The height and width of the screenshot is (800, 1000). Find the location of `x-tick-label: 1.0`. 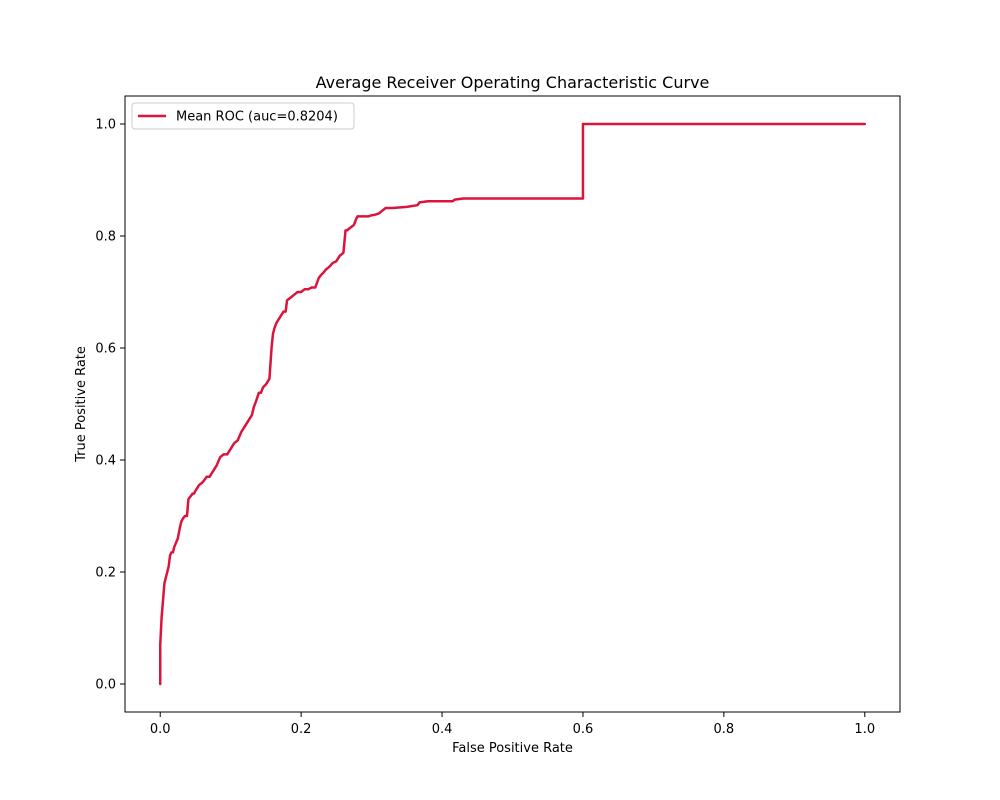

x-tick-label: 1.0 is located at coordinates (864, 729).